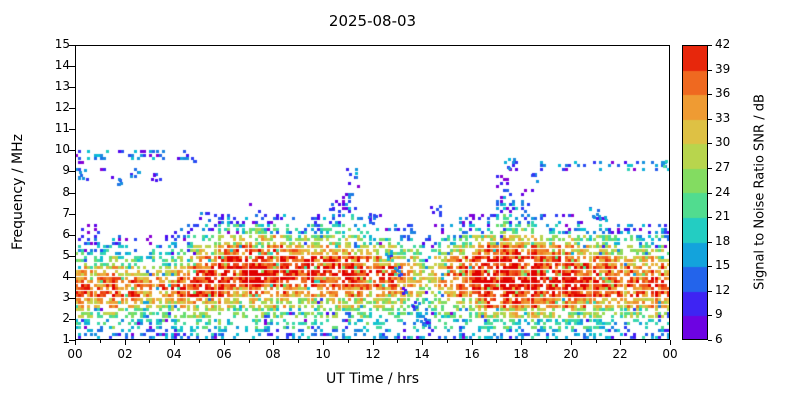  What do you see at coordinates (472, 354) in the screenshot?
I see `x-tick-label: 16` at bounding box center [472, 354].